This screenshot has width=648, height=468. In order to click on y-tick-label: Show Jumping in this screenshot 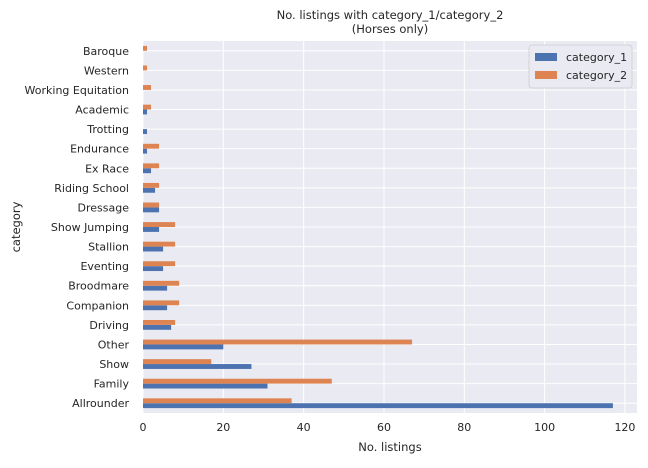, I will do `click(90, 227)`.